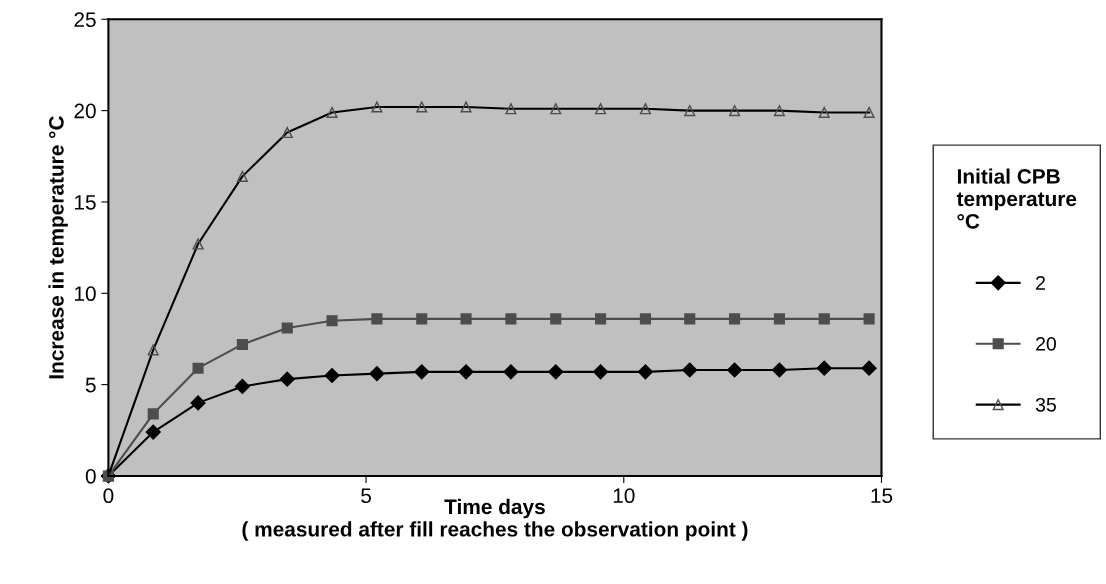  Describe the element at coordinates (108, 496) in the screenshot. I see `x-tick-label: 0` at that location.